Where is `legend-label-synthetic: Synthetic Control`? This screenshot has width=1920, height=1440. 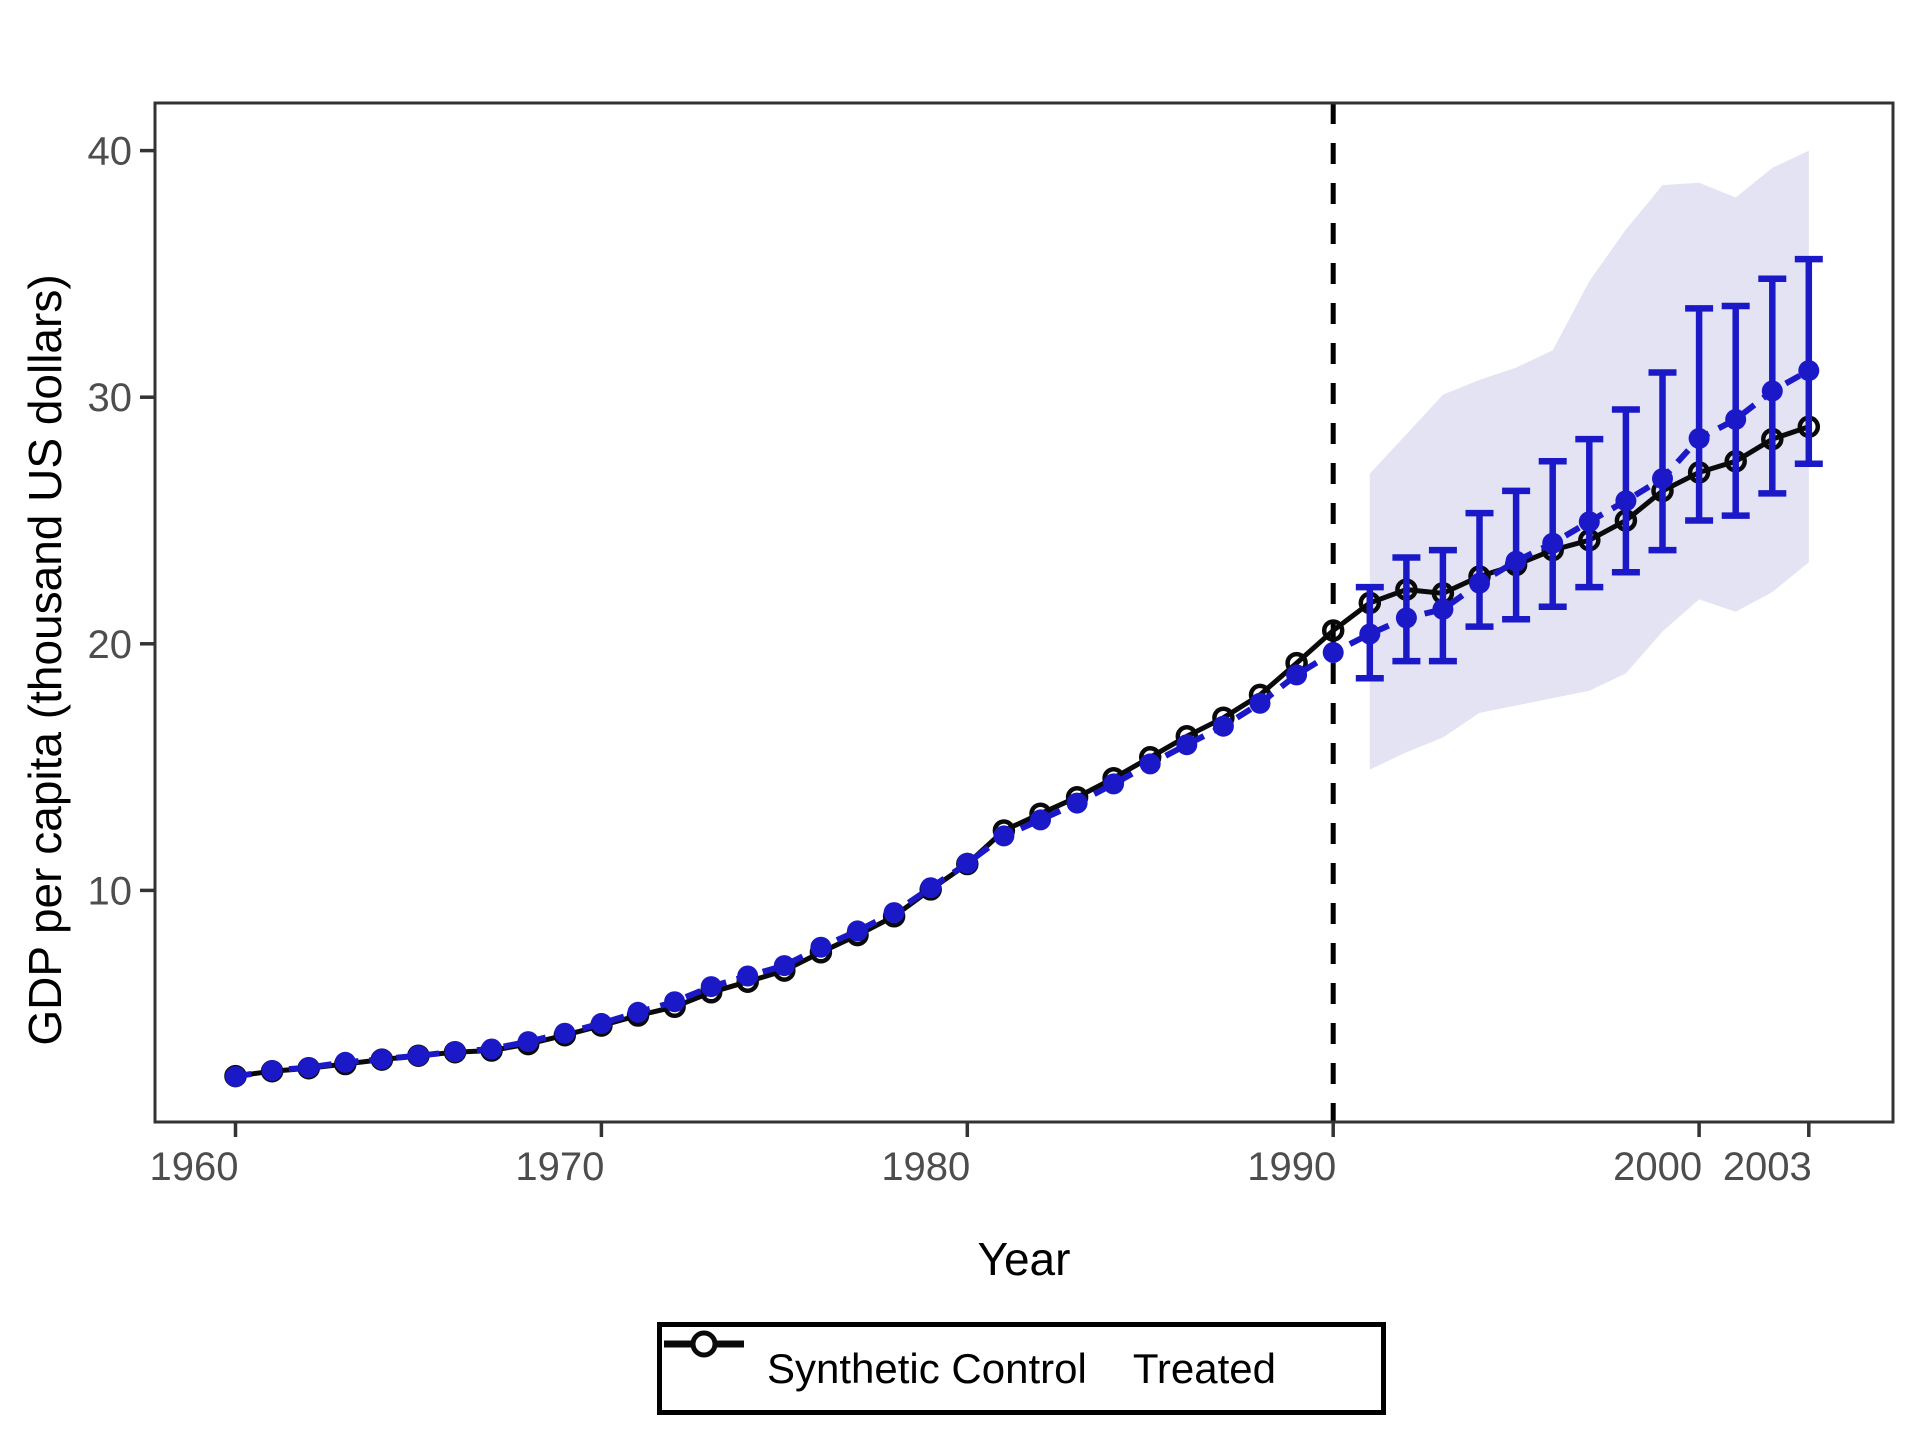 legend-label-synthetic: Synthetic Control is located at coordinates (926, 1368).